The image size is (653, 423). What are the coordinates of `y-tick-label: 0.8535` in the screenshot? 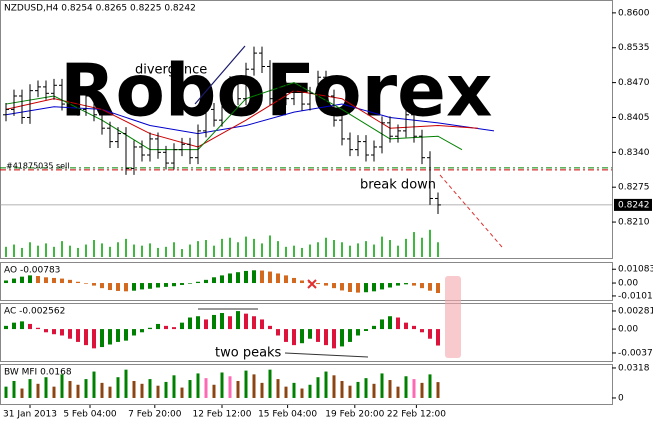 It's located at (634, 48).